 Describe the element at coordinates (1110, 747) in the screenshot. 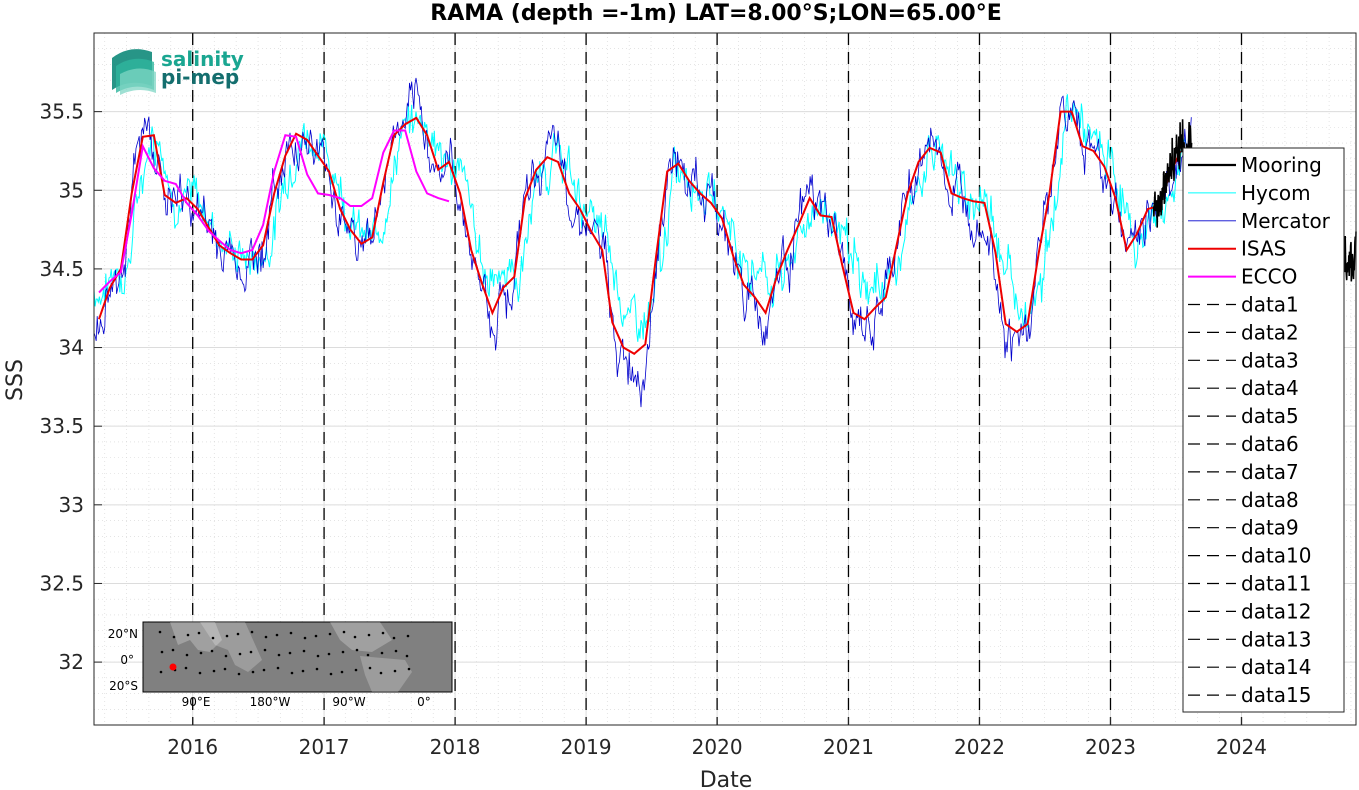

I see `x-tick-label: 2023` at that location.